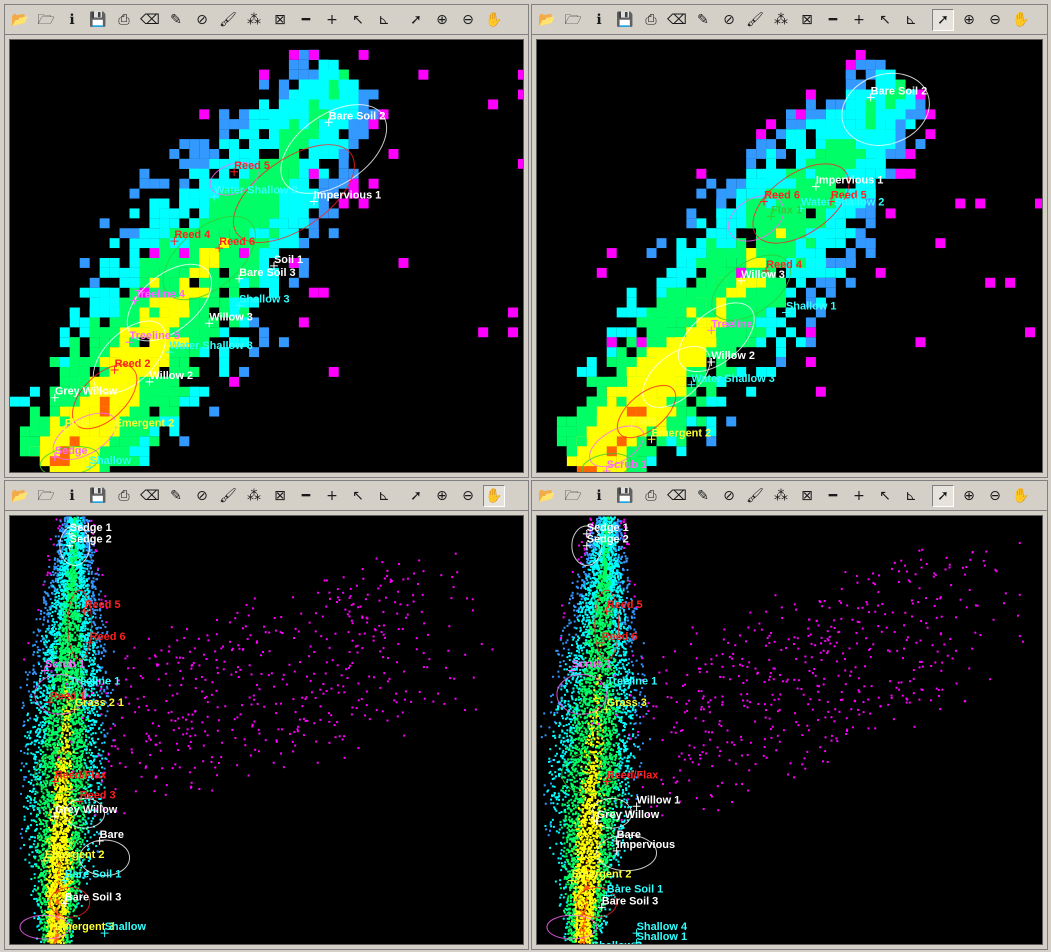  I want to click on class-label: Sedge, so click(71, 451).